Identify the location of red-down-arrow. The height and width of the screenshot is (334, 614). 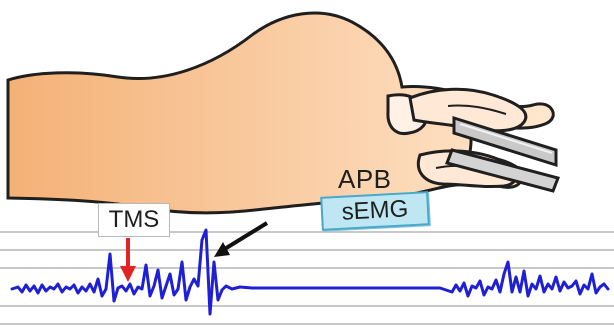
(128, 260).